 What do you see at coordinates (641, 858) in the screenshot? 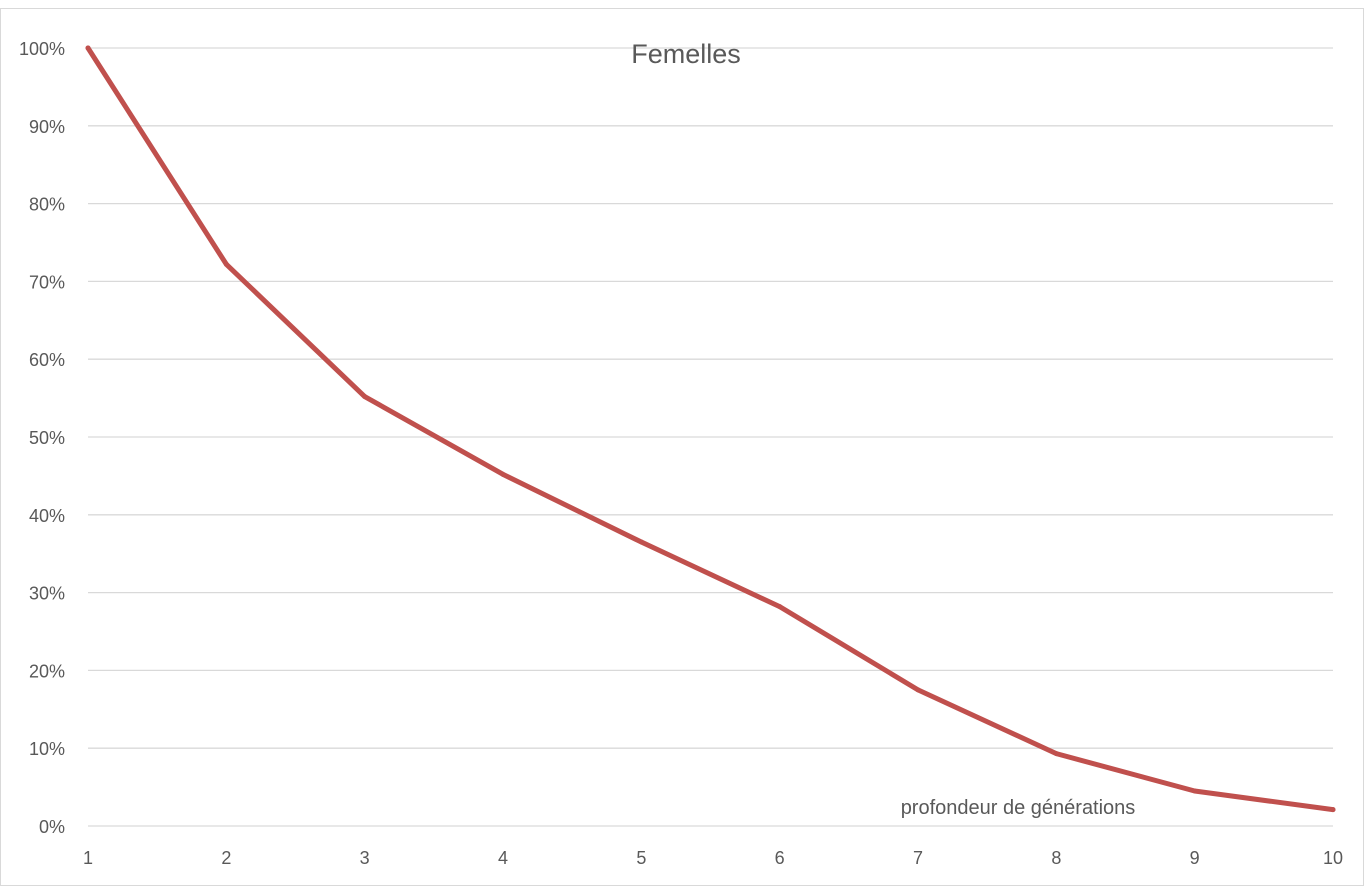
I see `x-tick-label: 5` at bounding box center [641, 858].